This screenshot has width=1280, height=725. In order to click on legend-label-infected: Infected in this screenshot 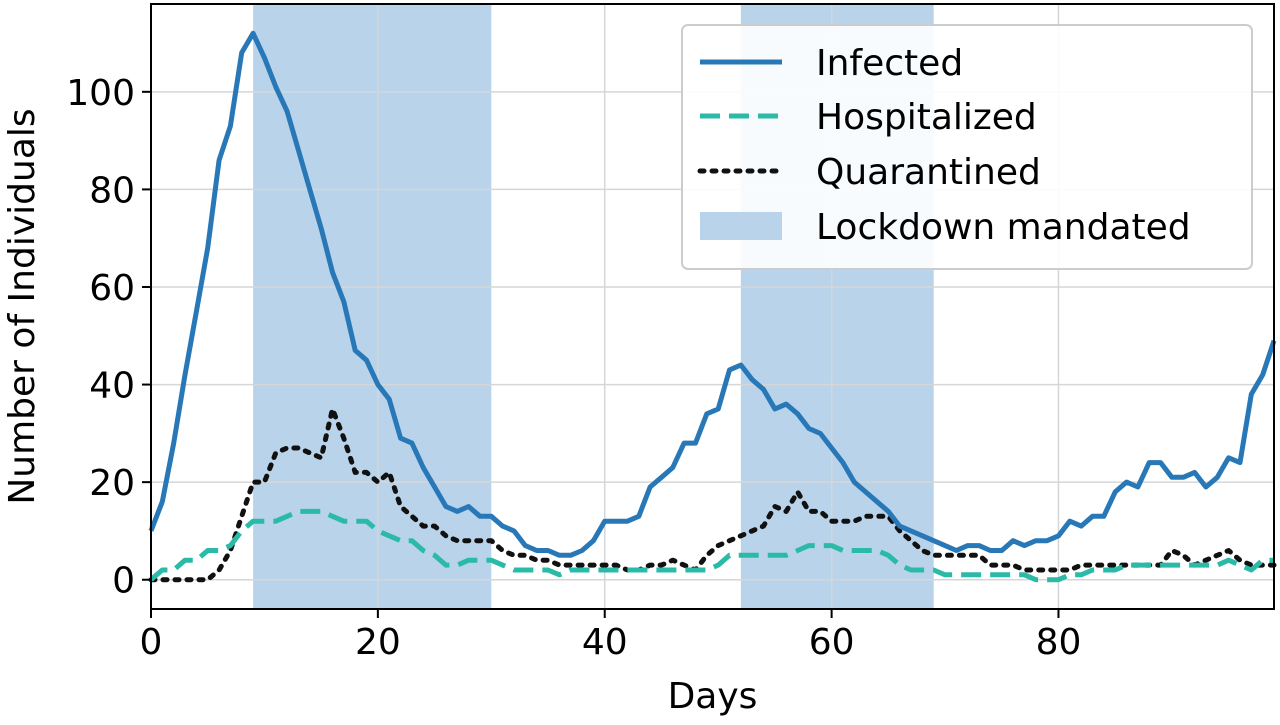, I will do `click(889, 63)`.